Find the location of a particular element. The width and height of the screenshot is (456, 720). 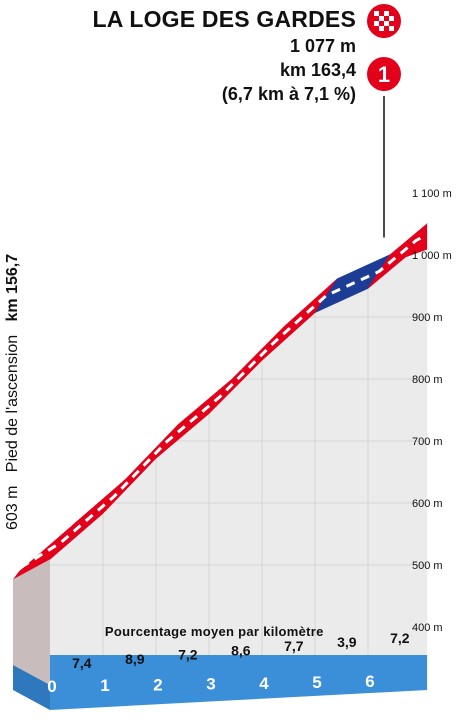

x-tick-label: 5 is located at coordinates (316, 682).